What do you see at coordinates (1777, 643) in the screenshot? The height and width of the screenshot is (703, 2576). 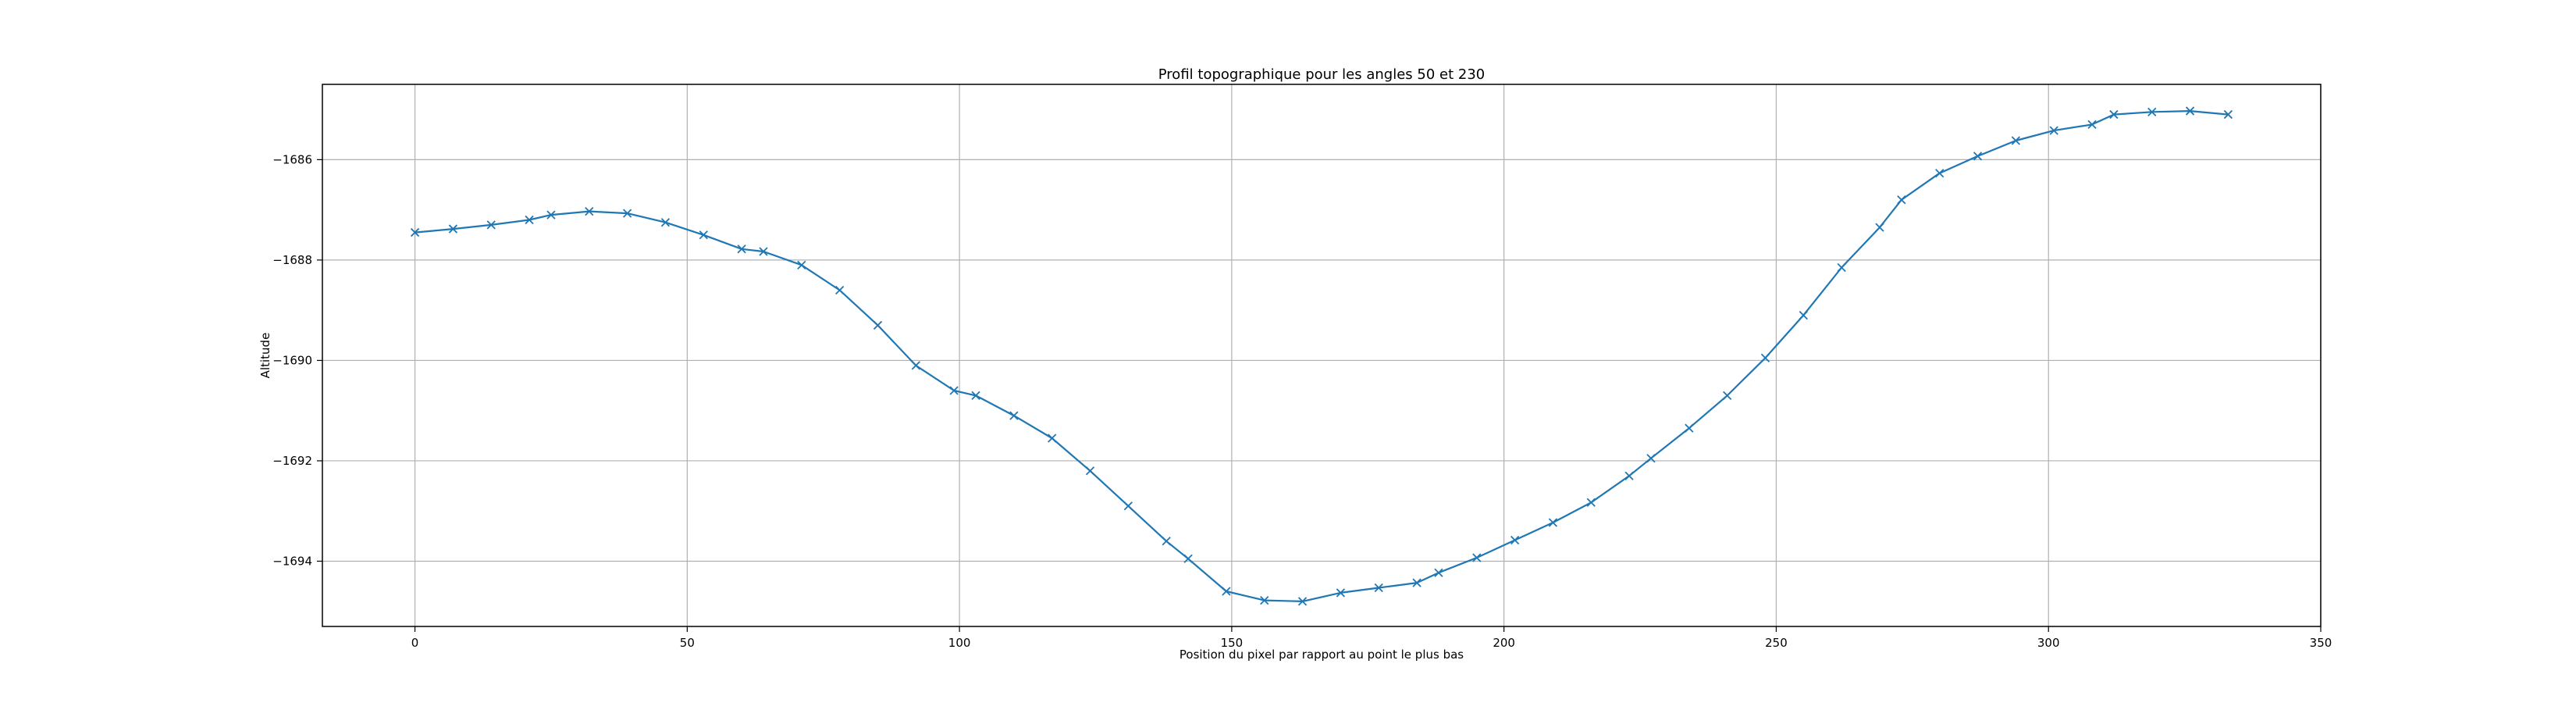 I see `x-tick-label: 250` at bounding box center [1777, 643].